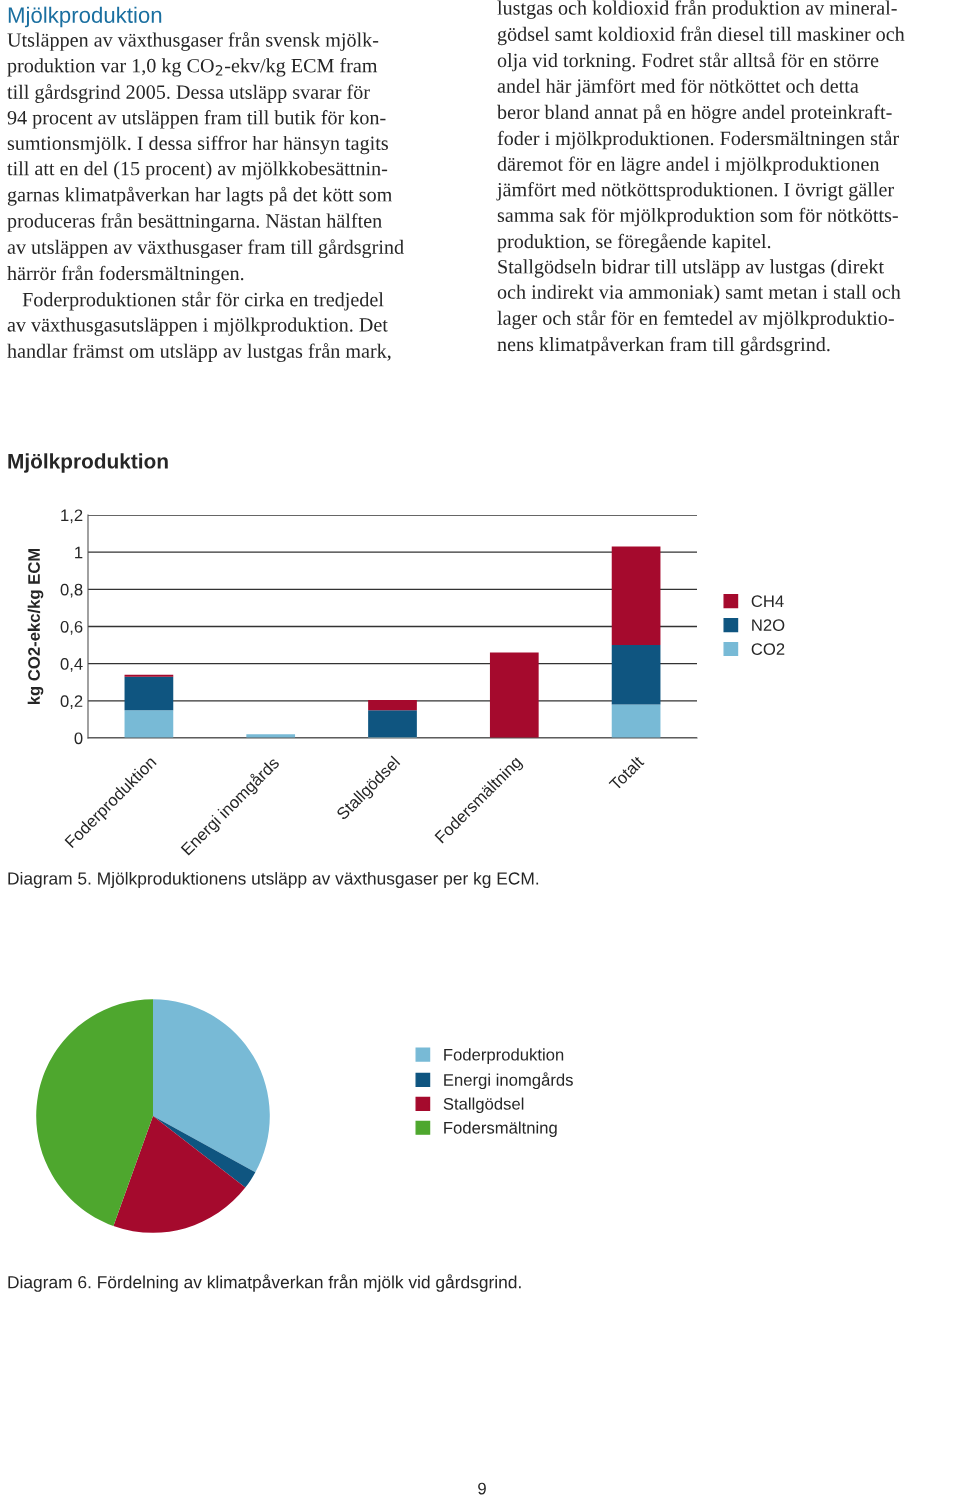 This screenshot has height=1498, width=960. Describe the element at coordinates (768, 625) in the screenshot. I see `legend-label: N2O` at that location.